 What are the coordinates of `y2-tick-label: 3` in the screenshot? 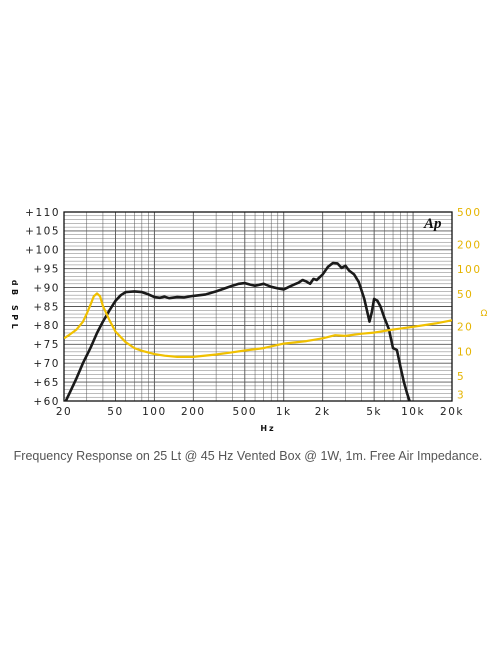 It's located at (461, 395).